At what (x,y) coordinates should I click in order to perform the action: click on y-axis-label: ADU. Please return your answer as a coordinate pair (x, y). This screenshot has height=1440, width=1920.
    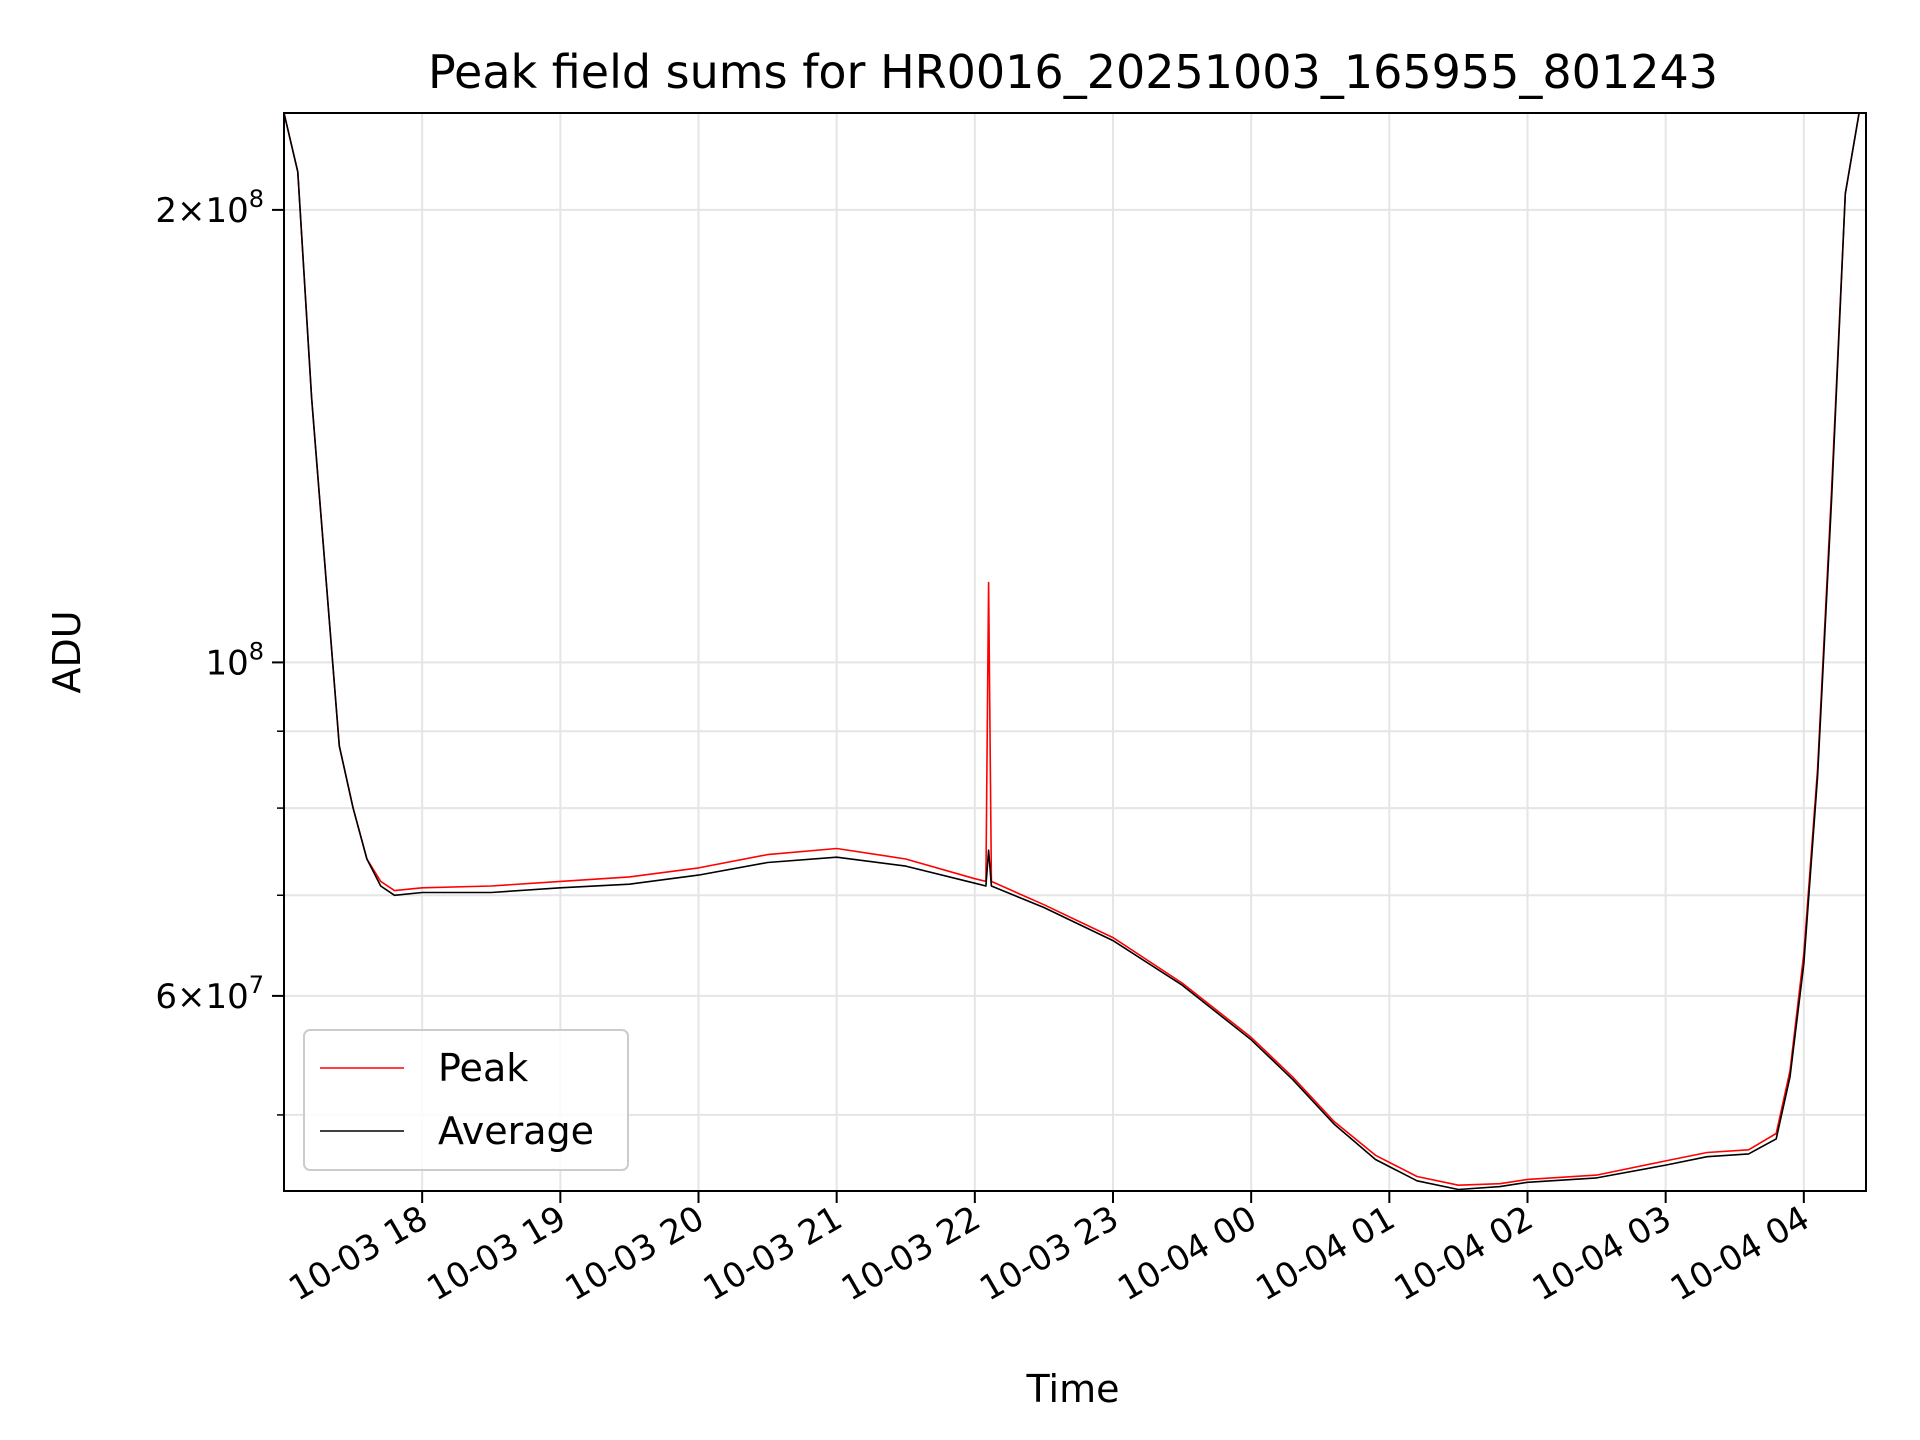
    Looking at the image, I should click on (67, 651).